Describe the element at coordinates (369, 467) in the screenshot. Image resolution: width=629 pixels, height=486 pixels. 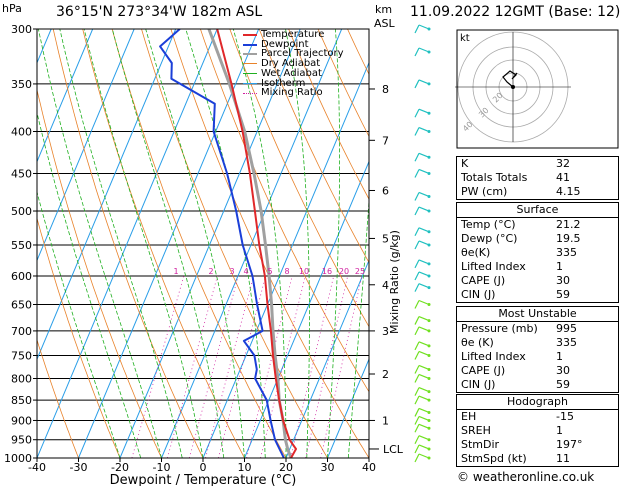
I see `x-tick-label: 40` at that location.